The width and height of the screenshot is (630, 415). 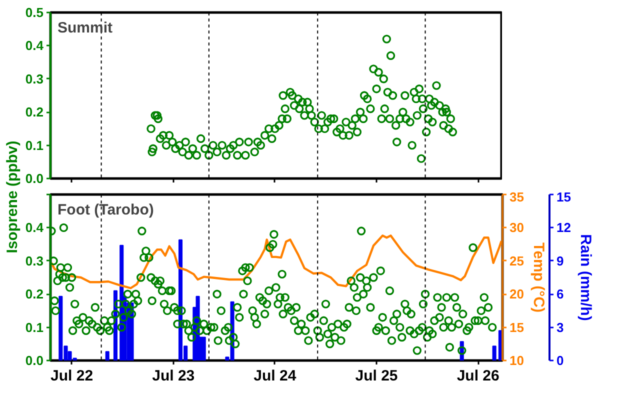 What do you see at coordinates (173, 376) in the screenshot?
I see `x-tick-label: Jul 23` at bounding box center [173, 376].